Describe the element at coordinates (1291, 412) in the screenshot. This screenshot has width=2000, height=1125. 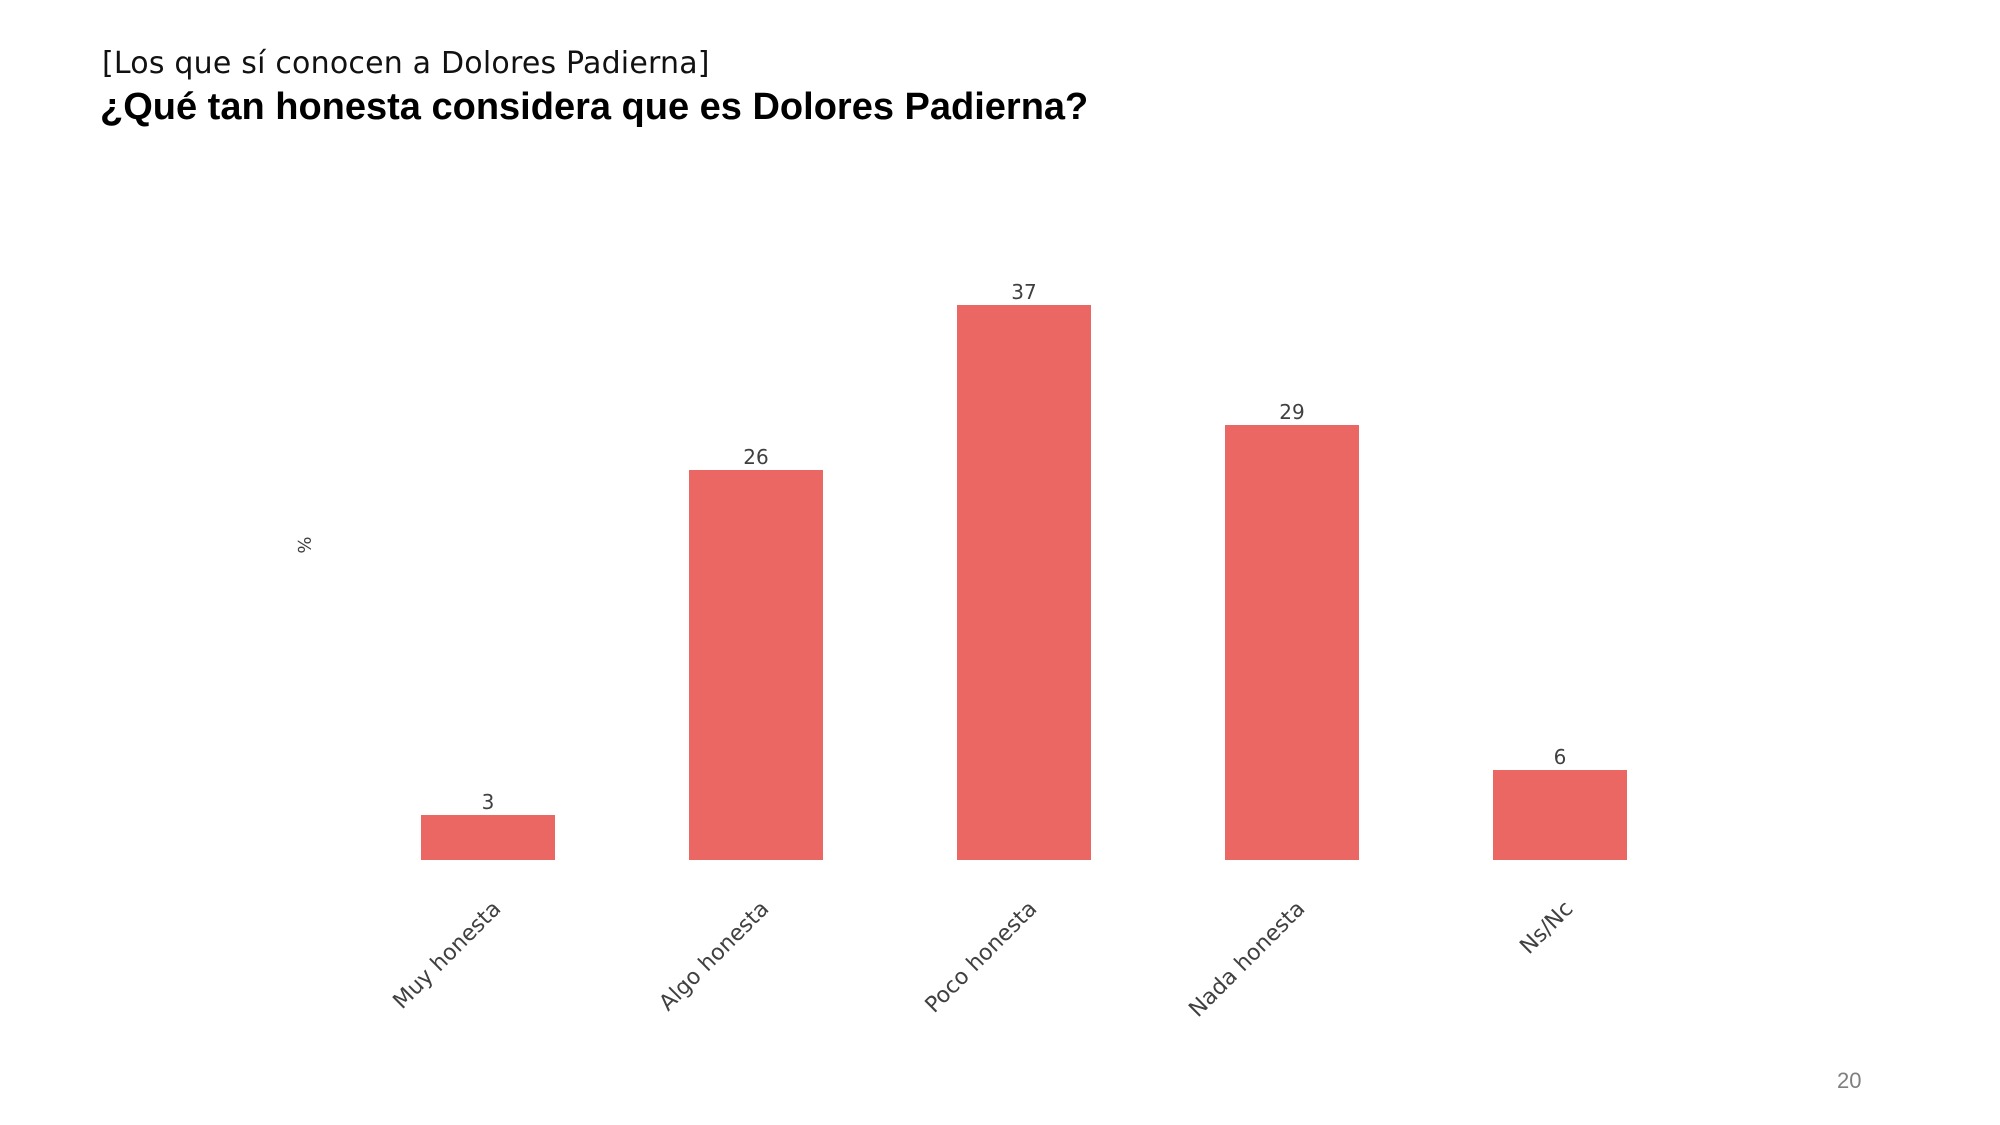
I see `value-label: 29` at that location.